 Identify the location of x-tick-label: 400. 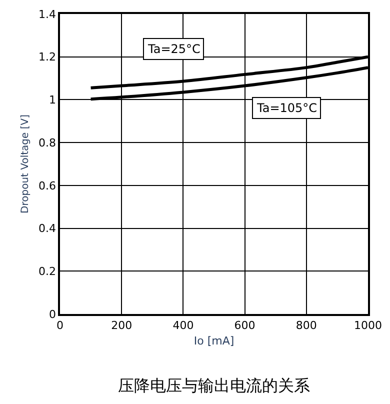
(183, 325).